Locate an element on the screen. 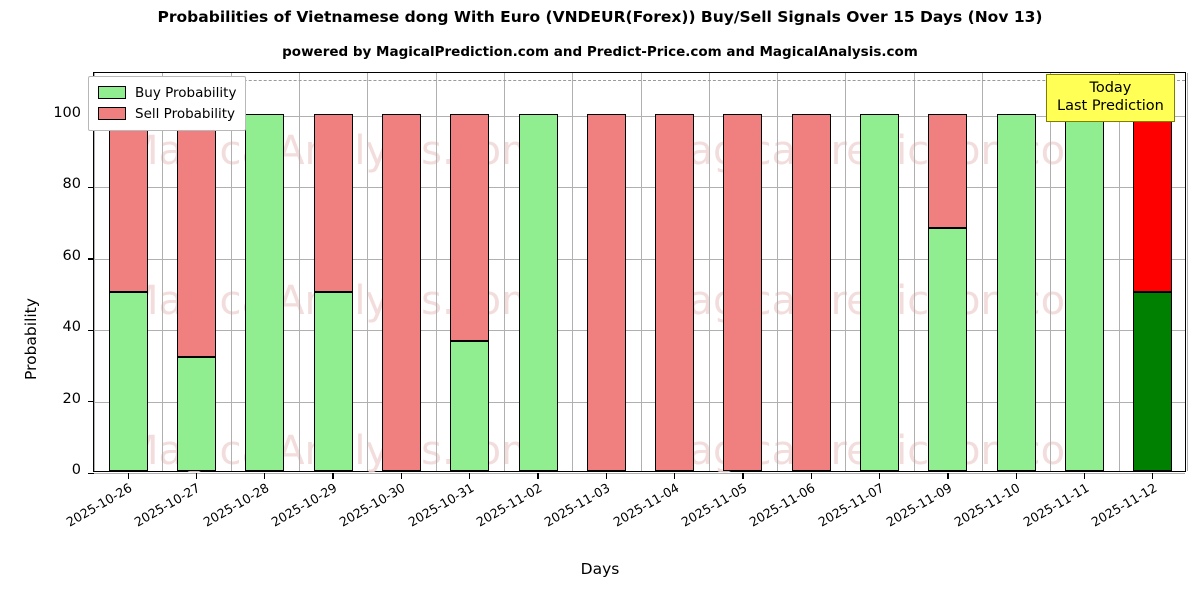 The image size is (1200, 600). y-tick-label-80: 80 is located at coordinates (71, 184).